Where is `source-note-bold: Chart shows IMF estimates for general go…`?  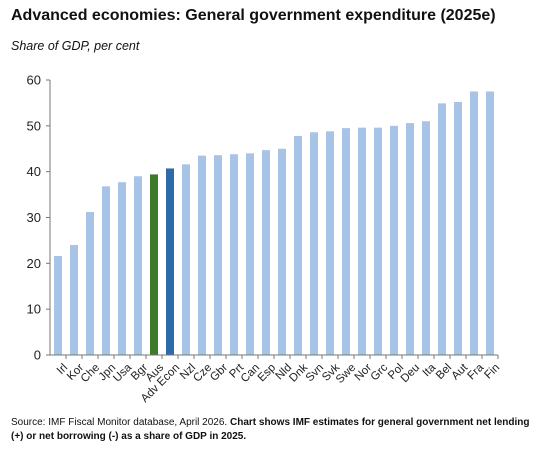 source-note-bold: Chart shows IMF estimates for general go… is located at coordinates (270, 429).